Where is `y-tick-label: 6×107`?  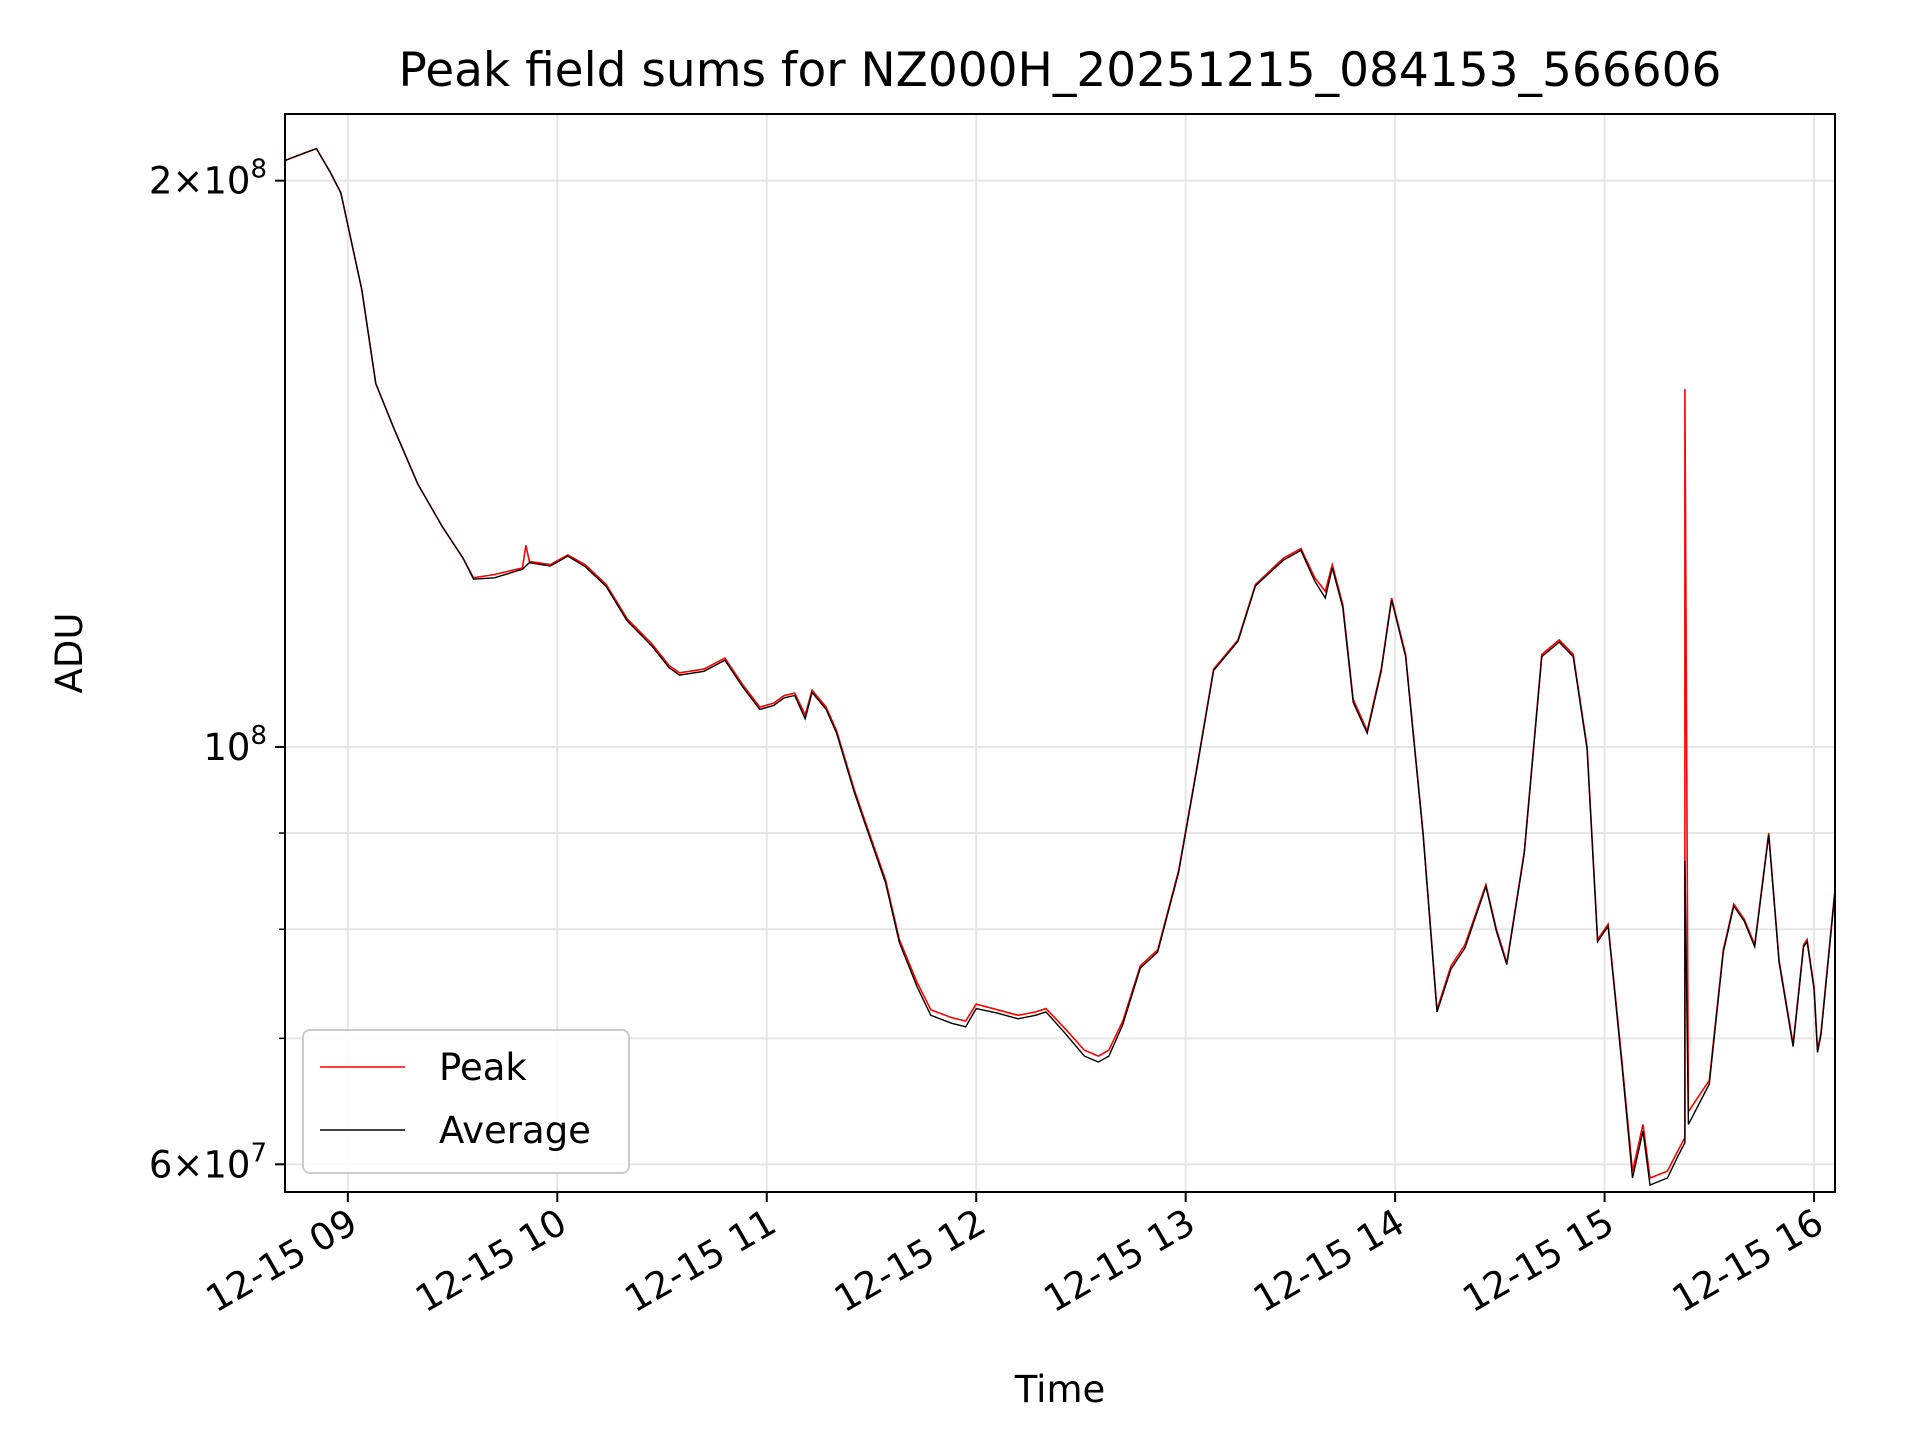 y-tick-label: 6×107 is located at coordinates (208, 1162).